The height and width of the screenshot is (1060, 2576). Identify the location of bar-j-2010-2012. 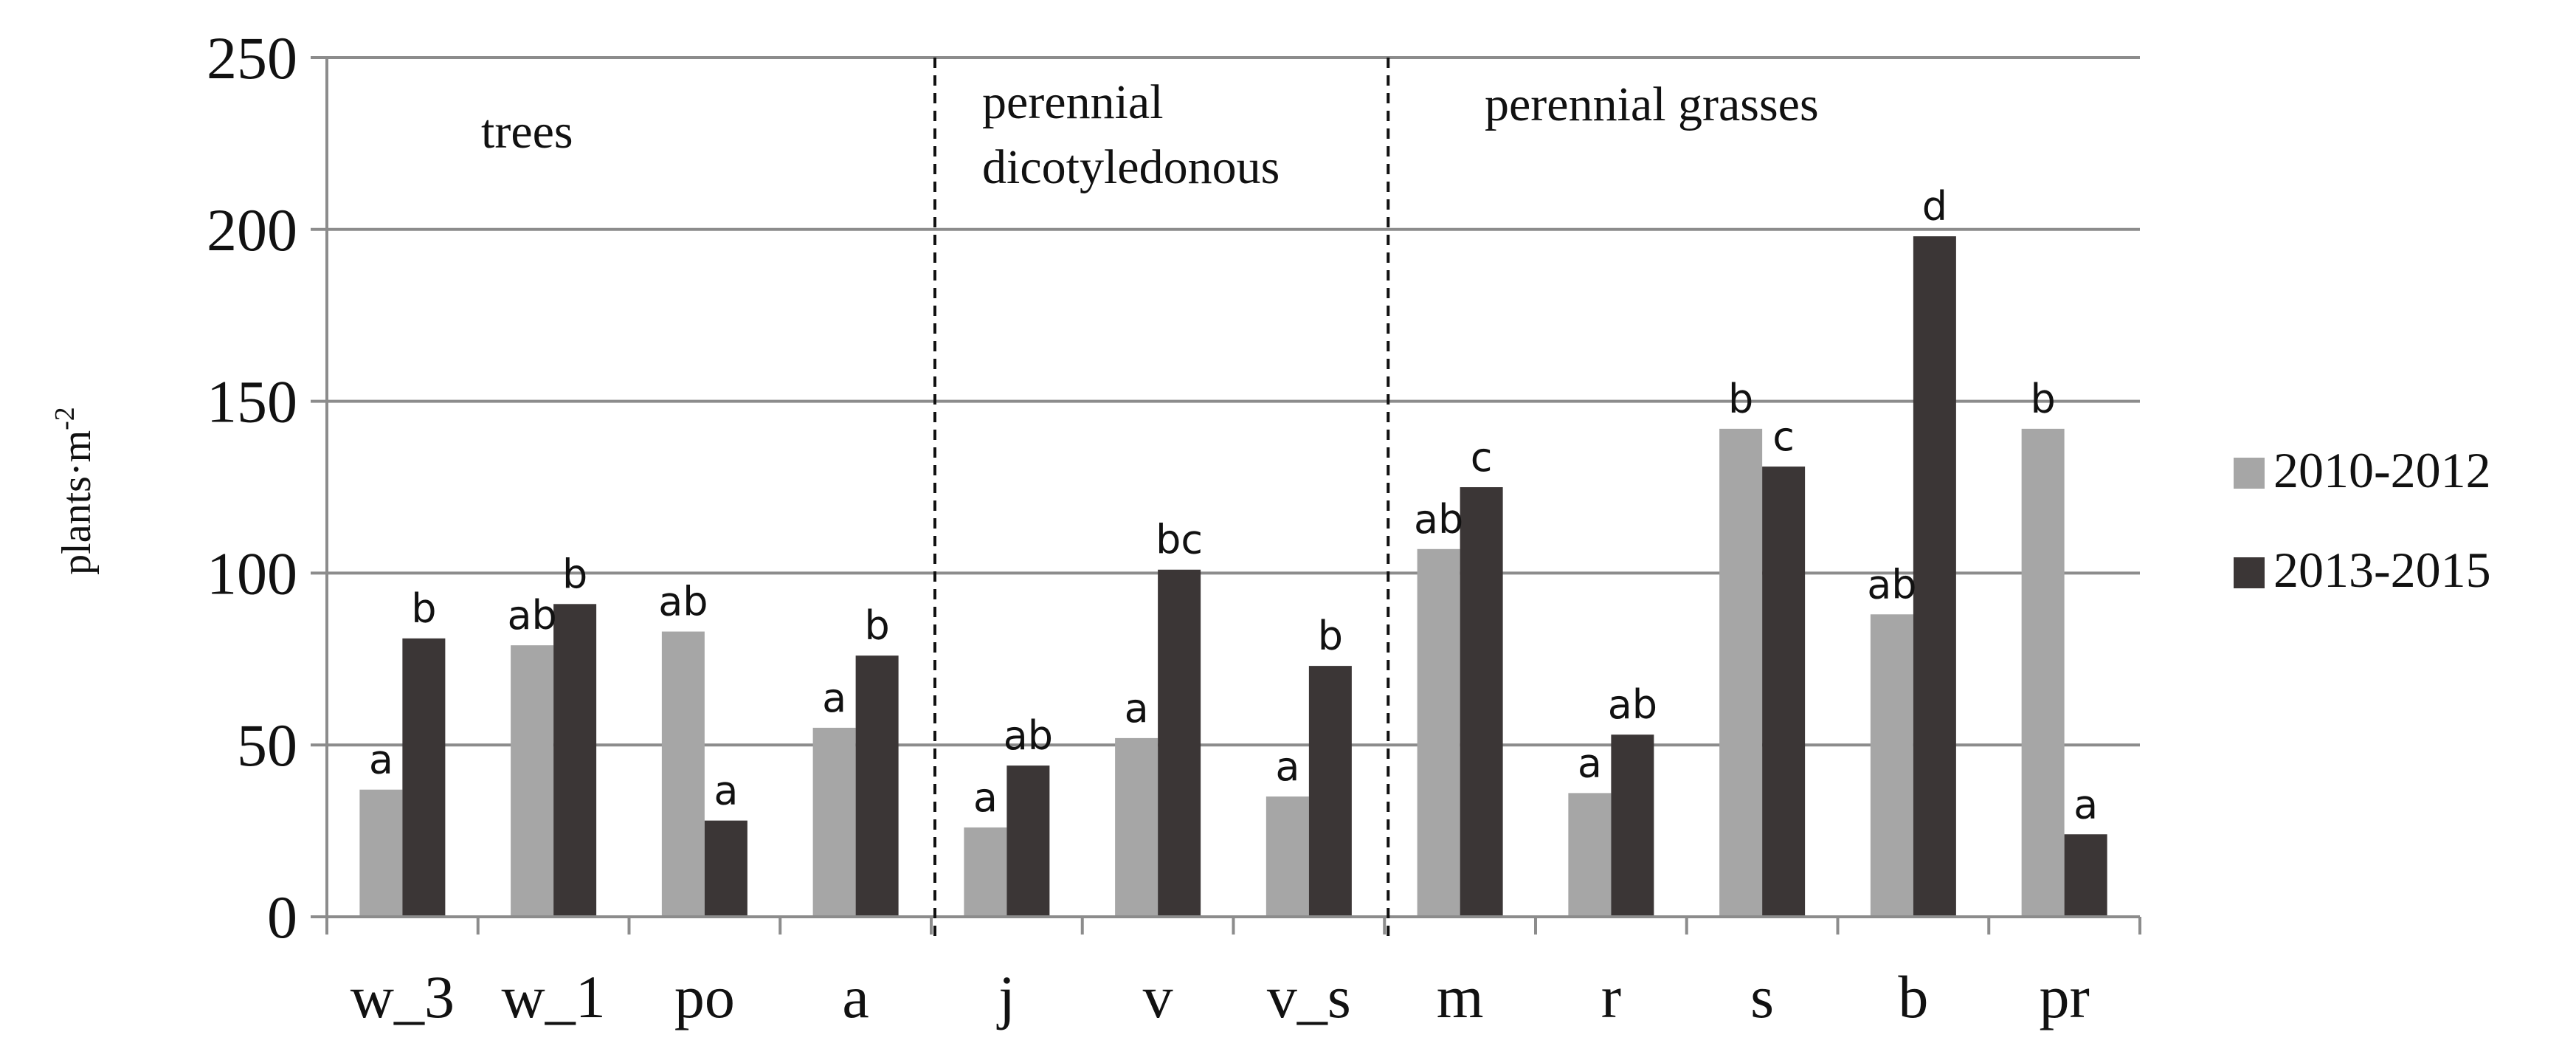
(985, 872).